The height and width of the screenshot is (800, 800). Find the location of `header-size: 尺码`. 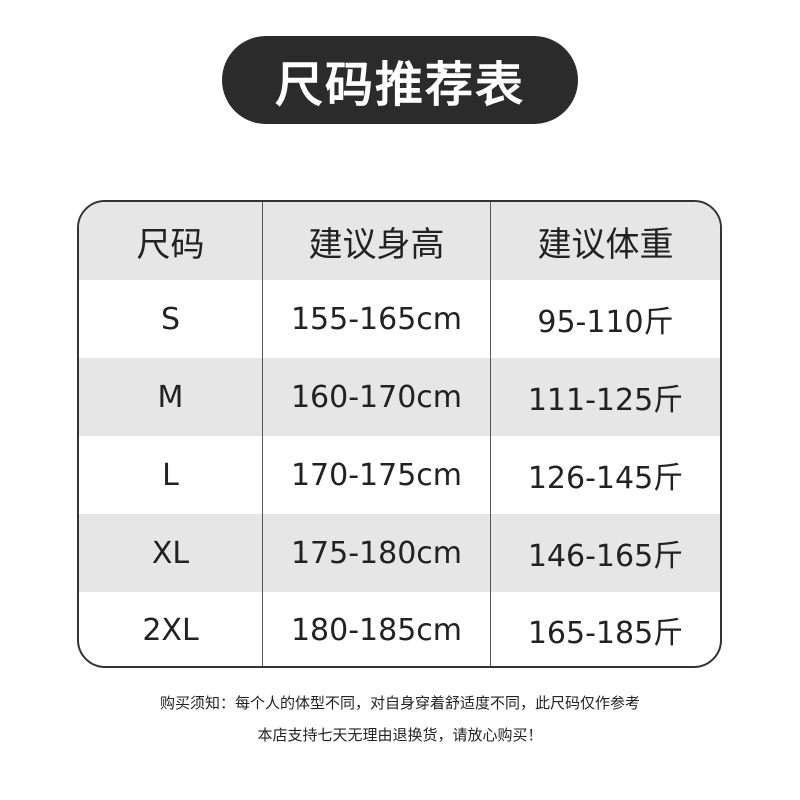

header-size: 尺码 is located at coordinates (171, 241).